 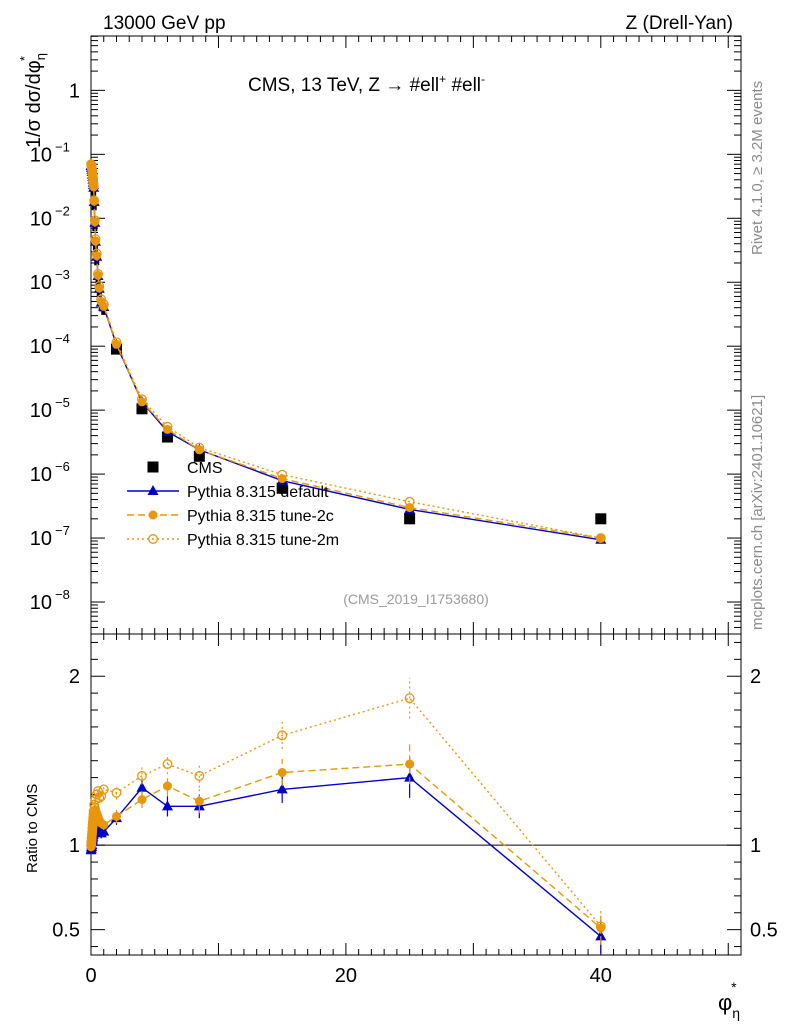 What do you see at coordinates (416, 599) in the screenshot?
I see `analysis-label: (CMS_2019_I1753680)` at bounding box center [416, 599].